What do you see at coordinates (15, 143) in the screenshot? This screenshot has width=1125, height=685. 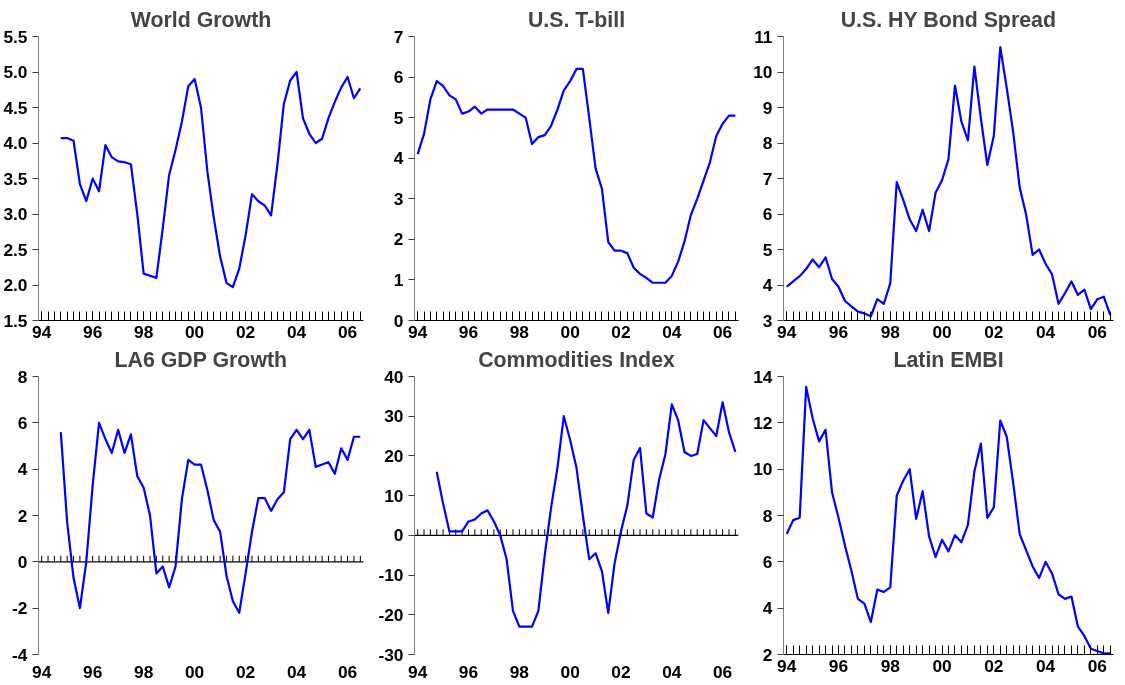 I see `y-tick-label: 4.0` at bounding box center [15, 143].